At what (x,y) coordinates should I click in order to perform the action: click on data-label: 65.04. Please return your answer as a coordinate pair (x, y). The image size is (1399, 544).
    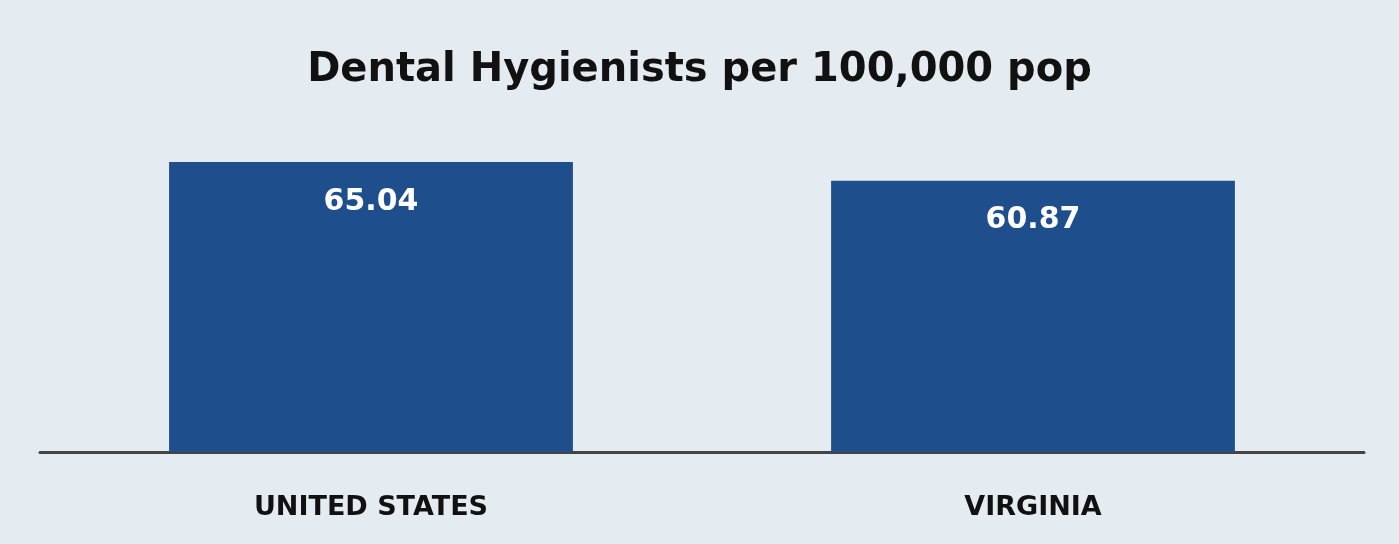
    Looking at the image, I should click on (371, 199).